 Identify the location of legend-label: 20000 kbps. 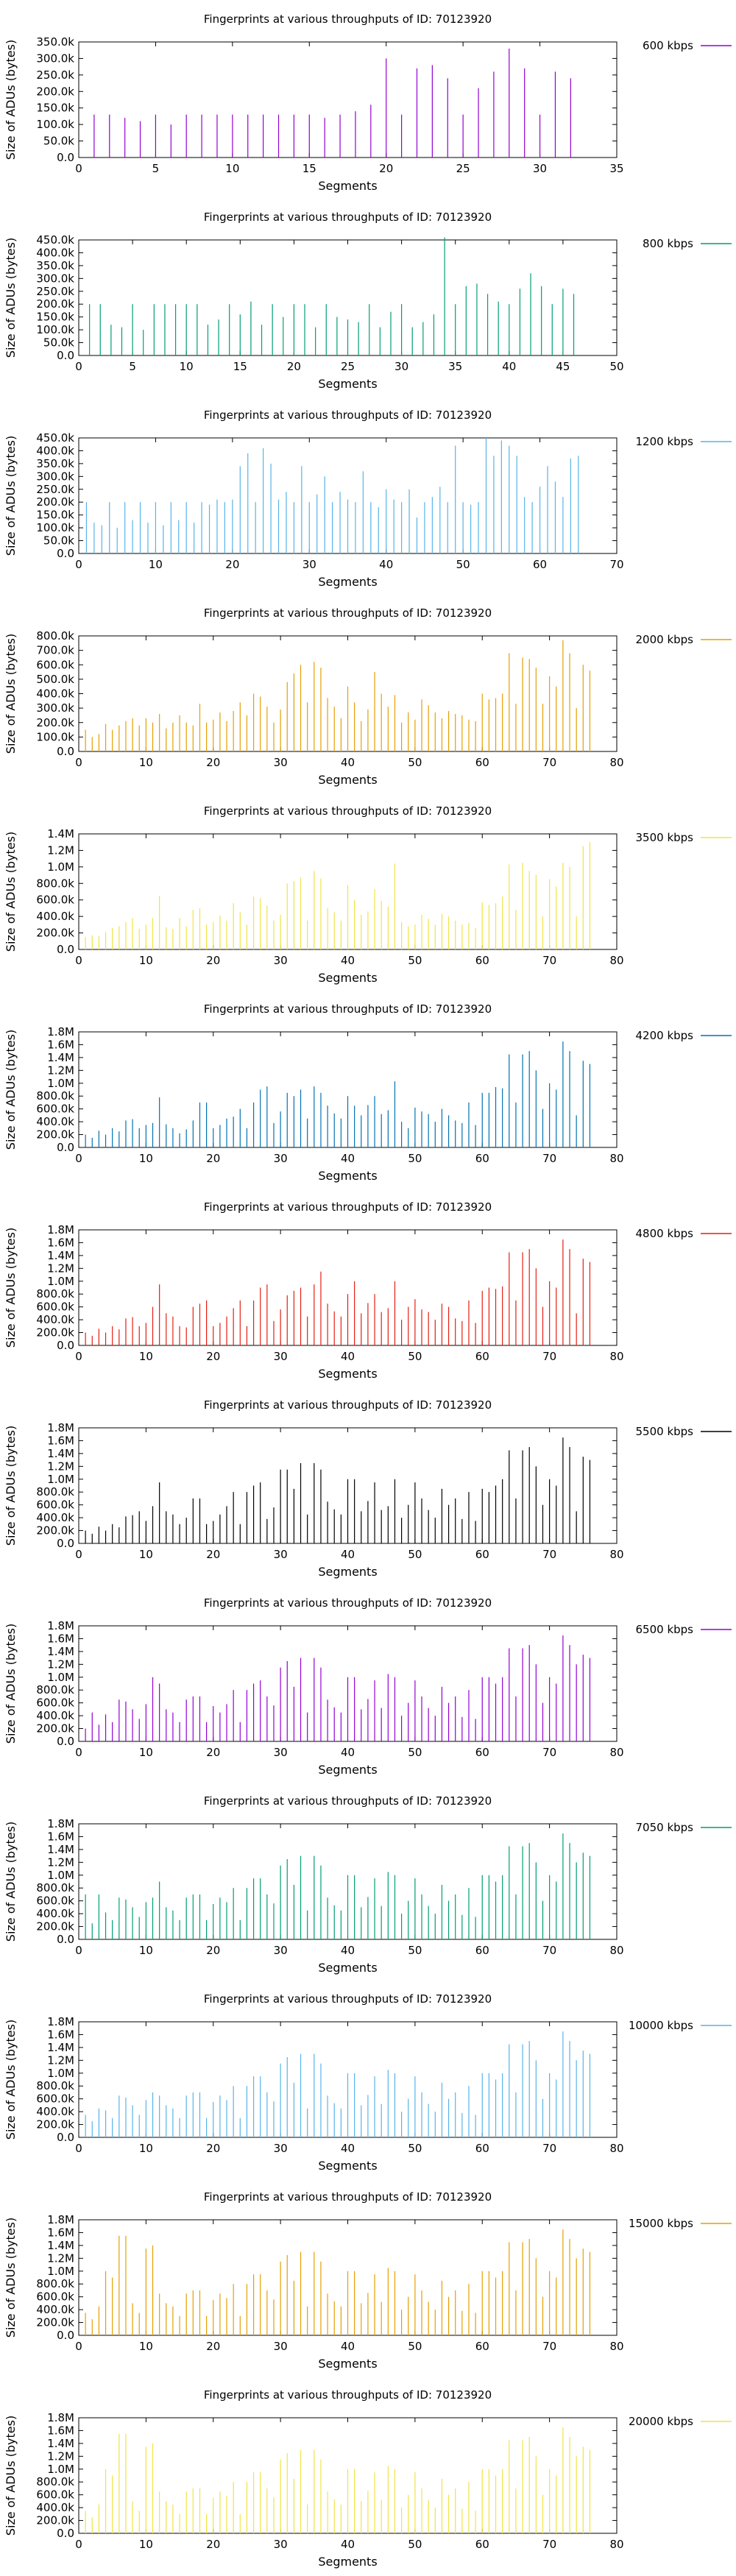
(661, 2421).